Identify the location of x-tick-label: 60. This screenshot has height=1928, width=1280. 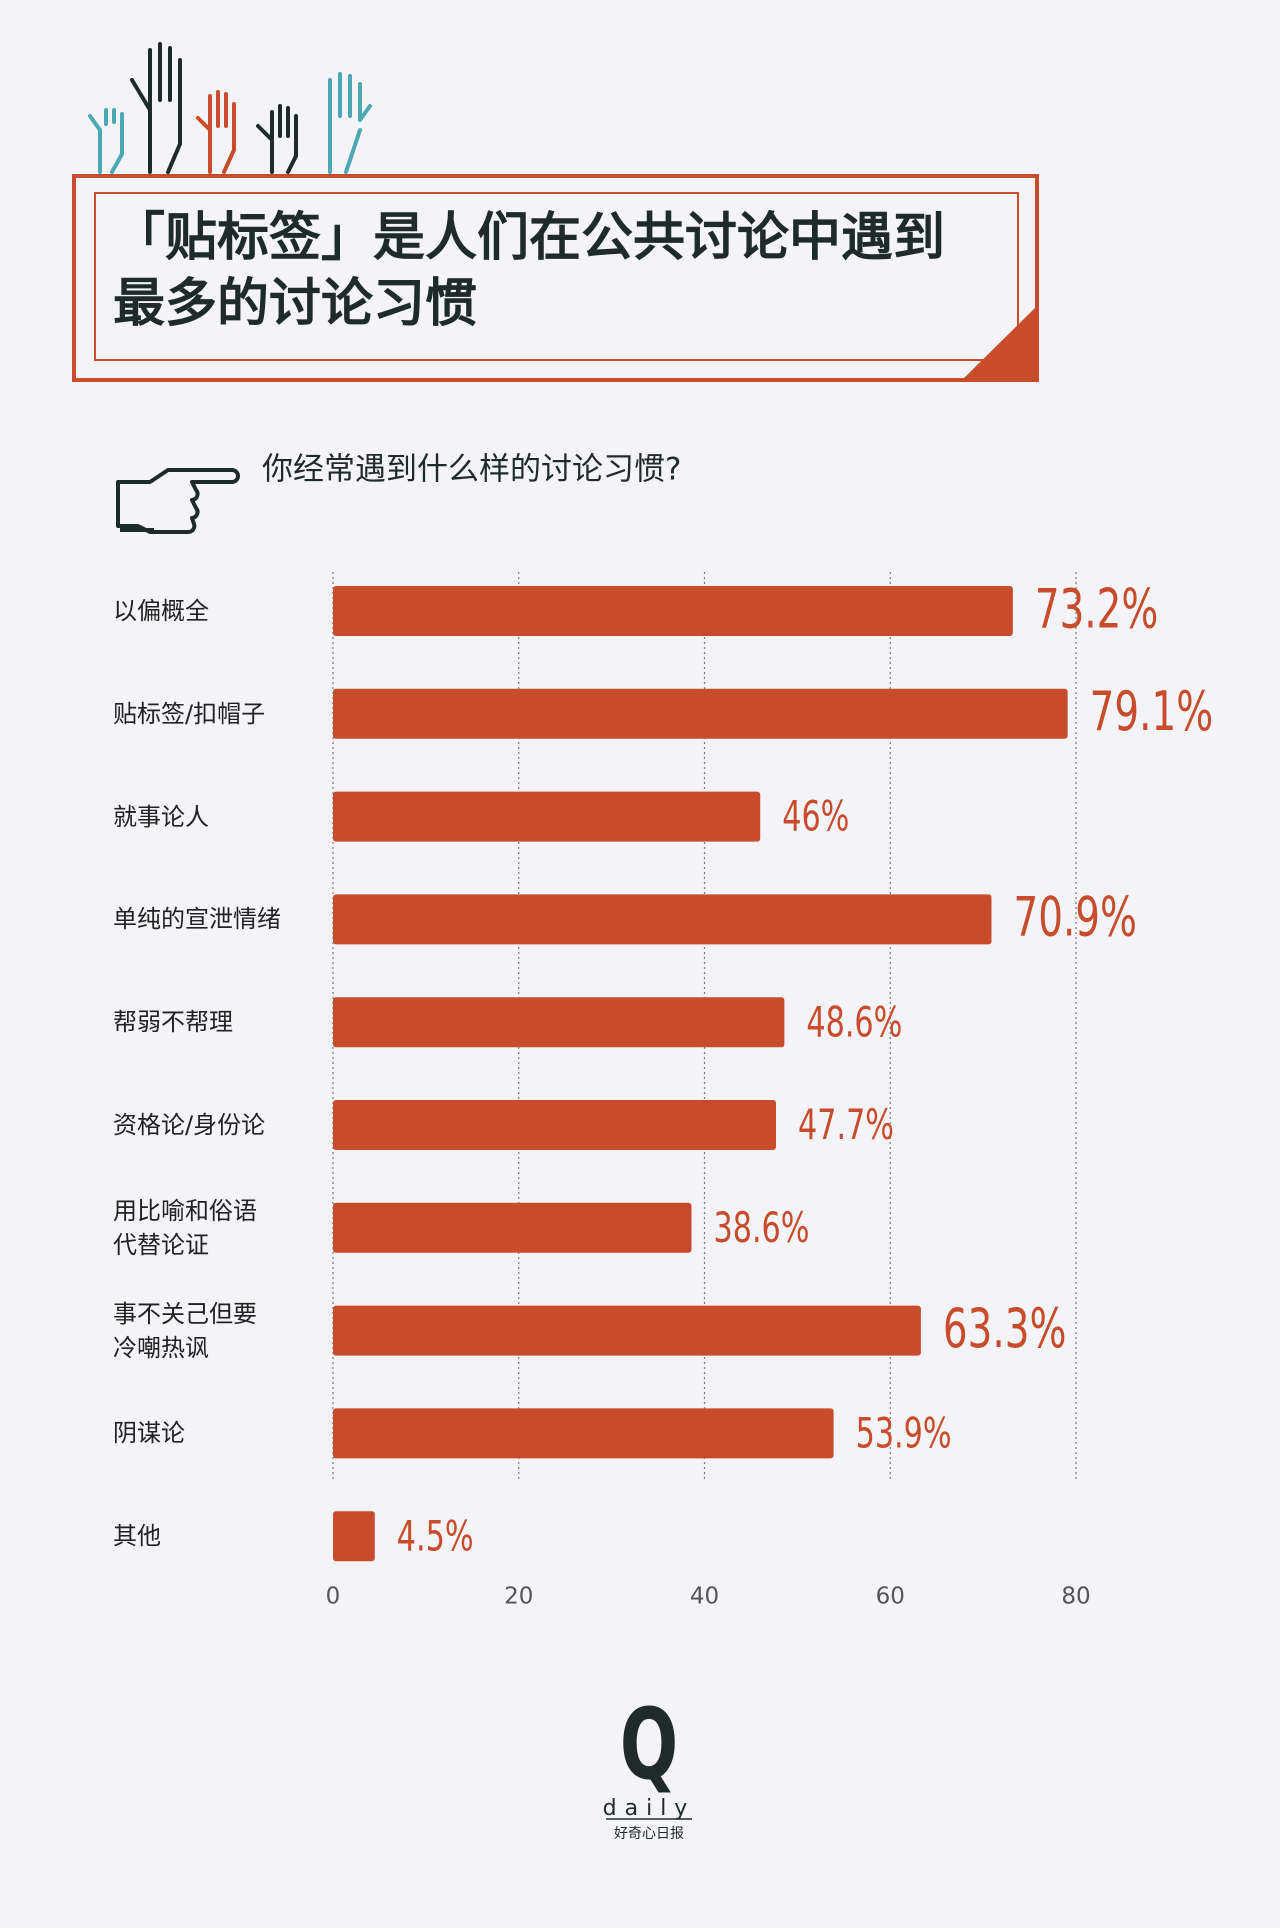
(890, 1597).